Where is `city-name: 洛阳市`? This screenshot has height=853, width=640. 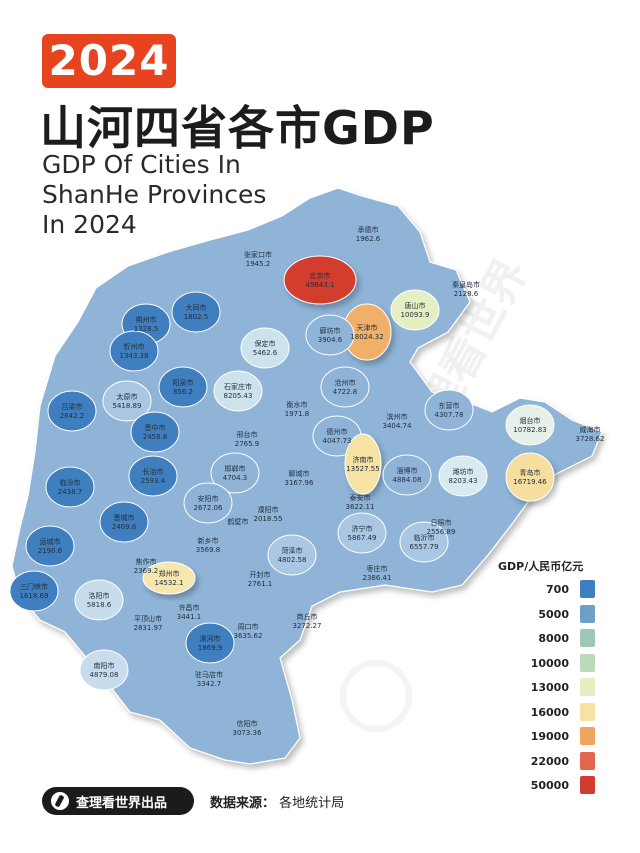 city-name: 洛阳市 is located at coordinates (99, 595).